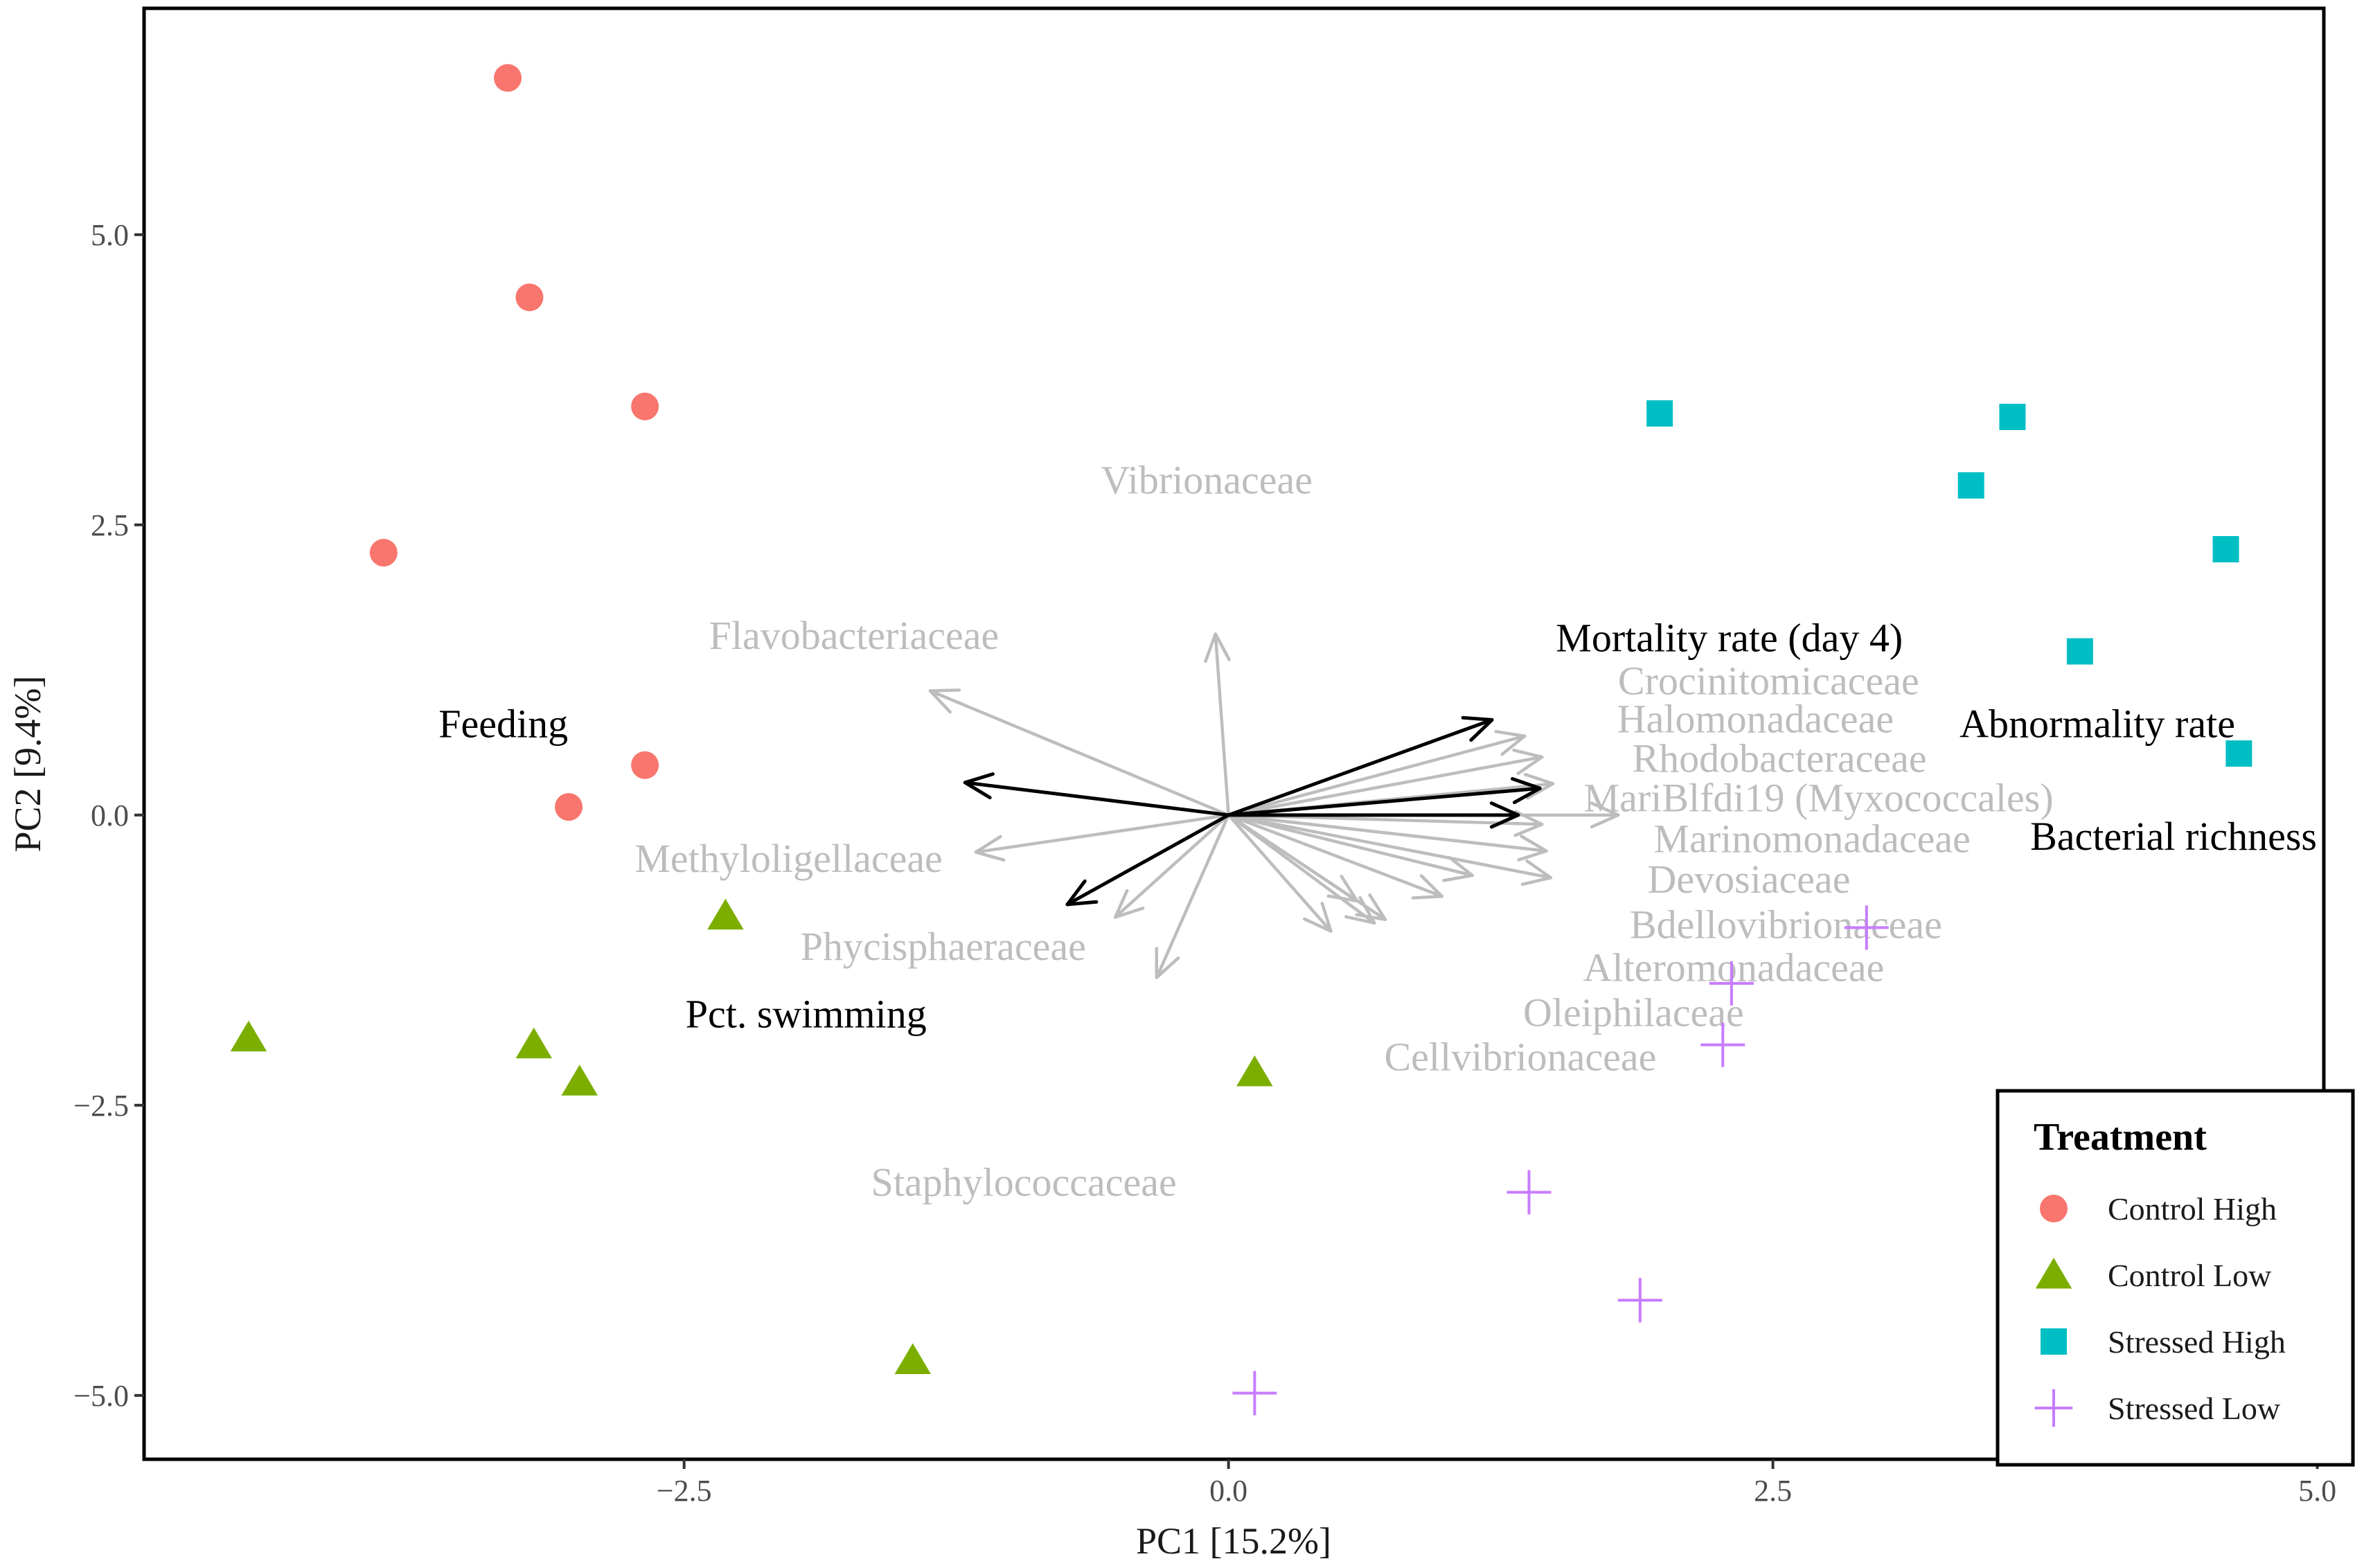 Image resolution: width=2355 pixels, height=1568 pixels. What do you see at coordinates (1496, 1484) in the screenshot?
I see `x-axis: −2.5 0.0 2.5 5.0` at bounding box center [1496, 1484].